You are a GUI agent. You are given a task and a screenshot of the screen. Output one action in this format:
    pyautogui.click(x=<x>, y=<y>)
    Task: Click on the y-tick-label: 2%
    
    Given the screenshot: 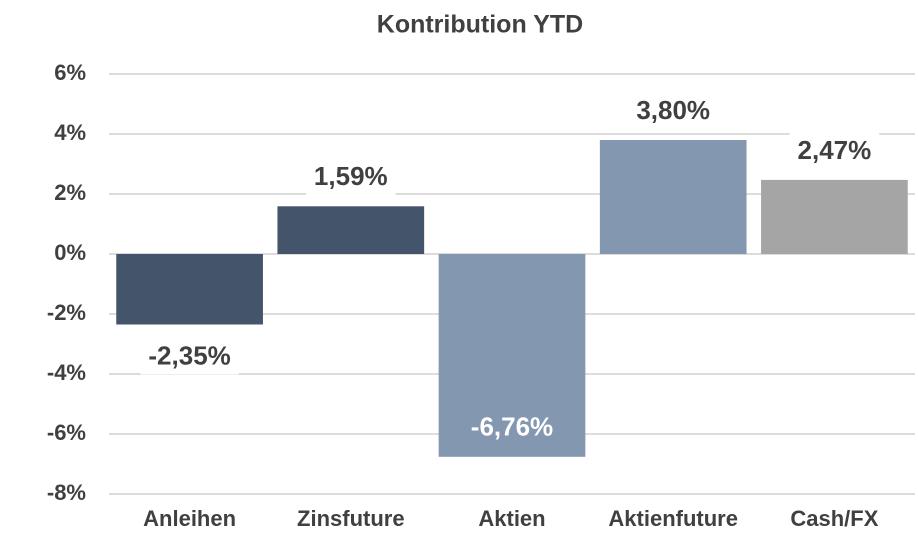 What is the action you would take?
    pyautogui.click(x=70, y=192)
    